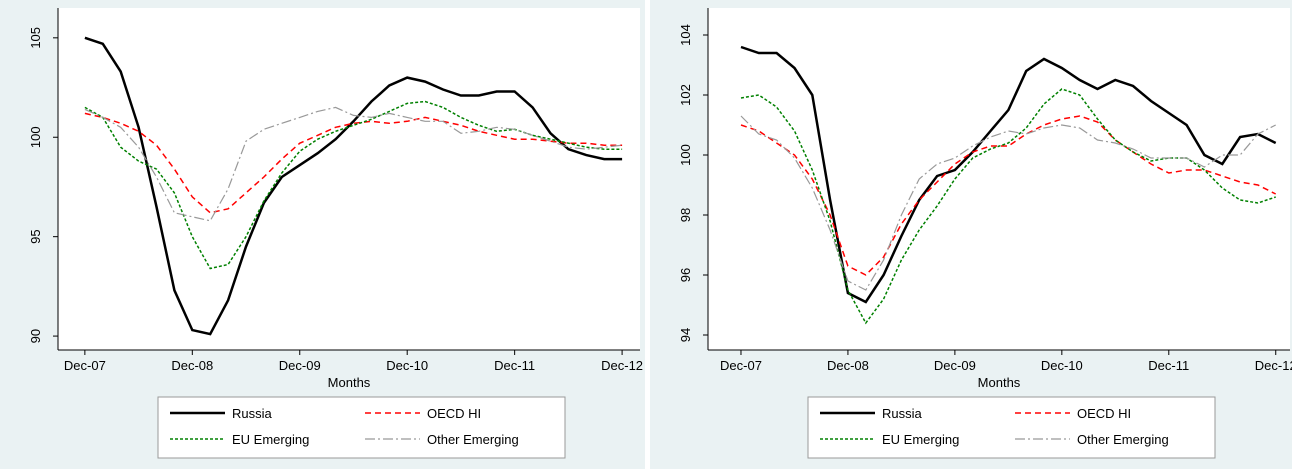 This screenshot has height=474, width=1292. Describe the element at coordinates (35, 236) in the screenshot. I see `y-tick-label: 95` at that location.